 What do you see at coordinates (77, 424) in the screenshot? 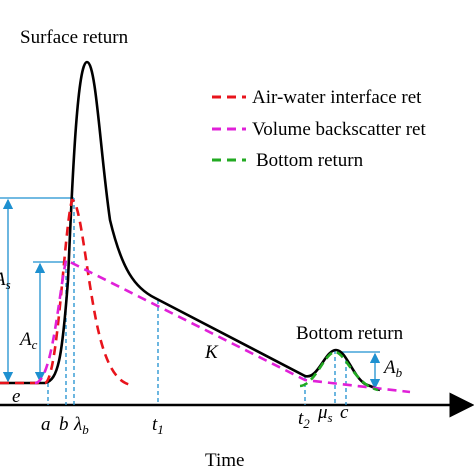
I see `label-main: λ` at bounding box center [77, 424].